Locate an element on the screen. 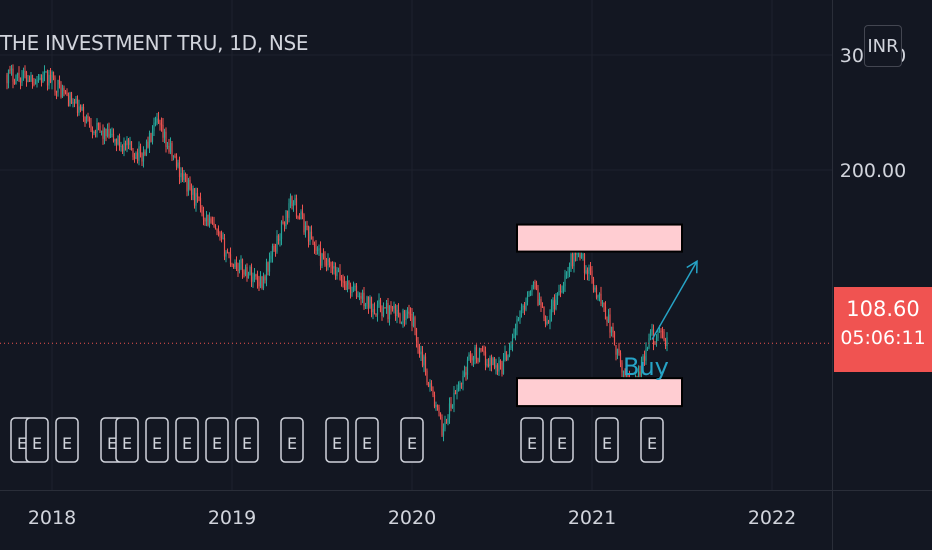  currency-button: INR is located at coordinates (883, 46).